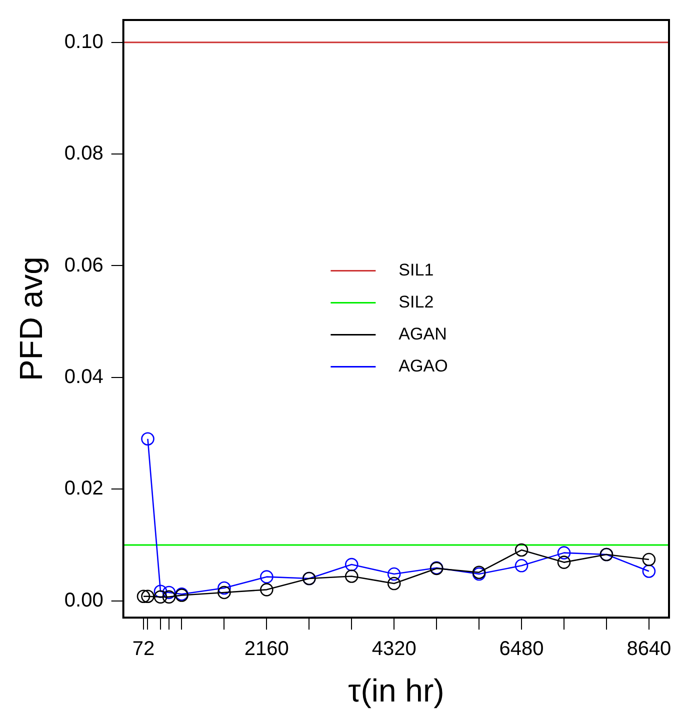  What do you see at coordinates (649, 649) in the screenshot?
I see `x-tick-label: 8640` at bounding box center [649, 649].